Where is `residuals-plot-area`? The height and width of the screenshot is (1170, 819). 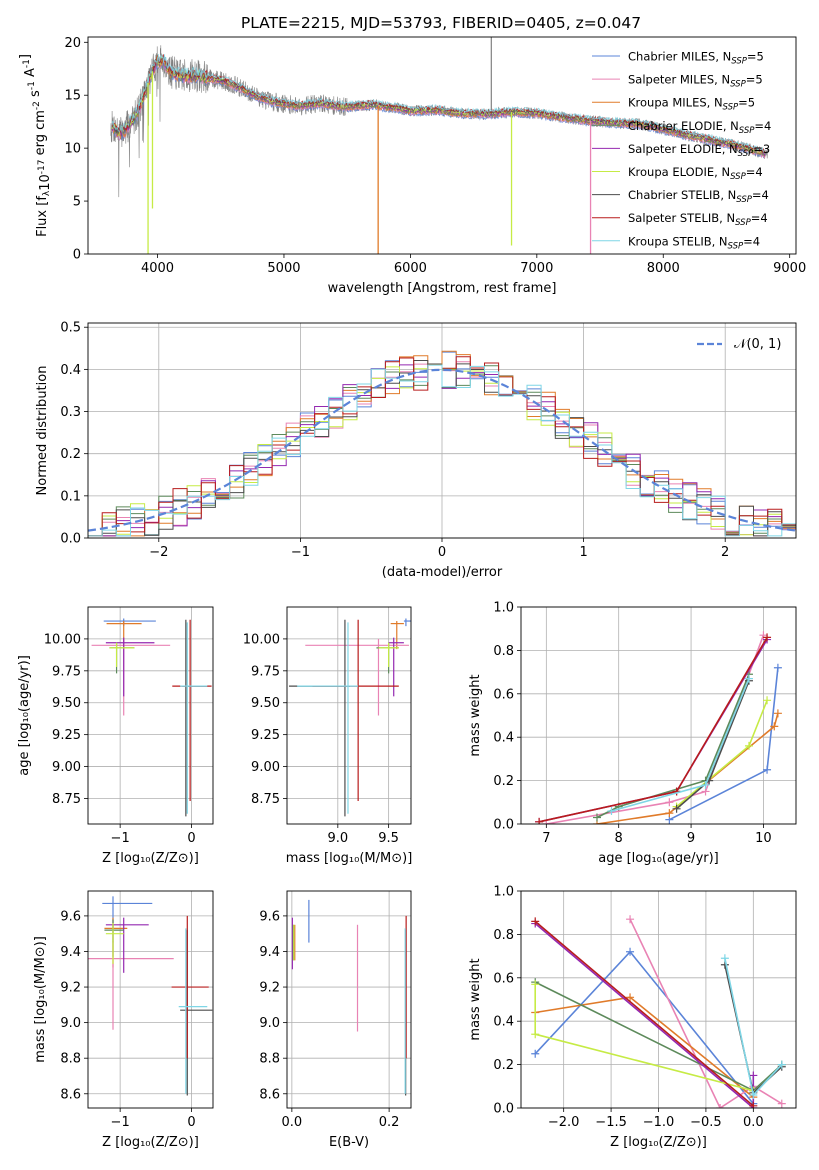 residuals-plot-area is located at coordinates (442, 443).